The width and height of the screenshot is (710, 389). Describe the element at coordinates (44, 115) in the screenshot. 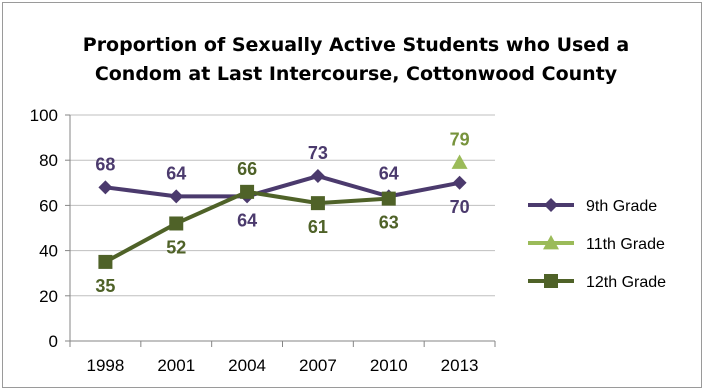

I see `y-tick-label: 100` at that location.